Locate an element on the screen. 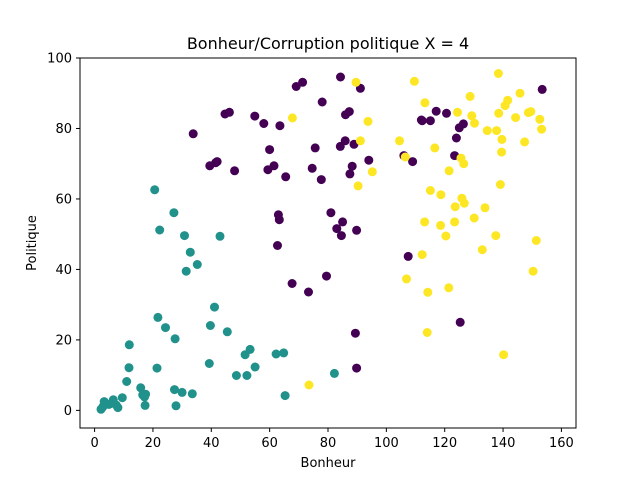  x-tick-label: 100 is located at coordinates (386, 443).